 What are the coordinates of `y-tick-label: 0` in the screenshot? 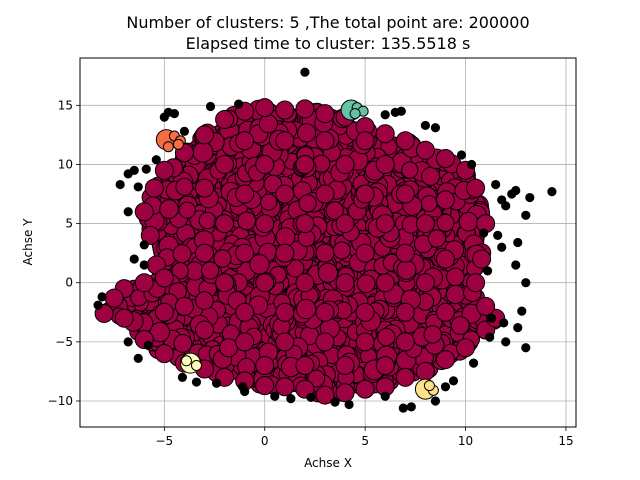 It's located at (69, 283).